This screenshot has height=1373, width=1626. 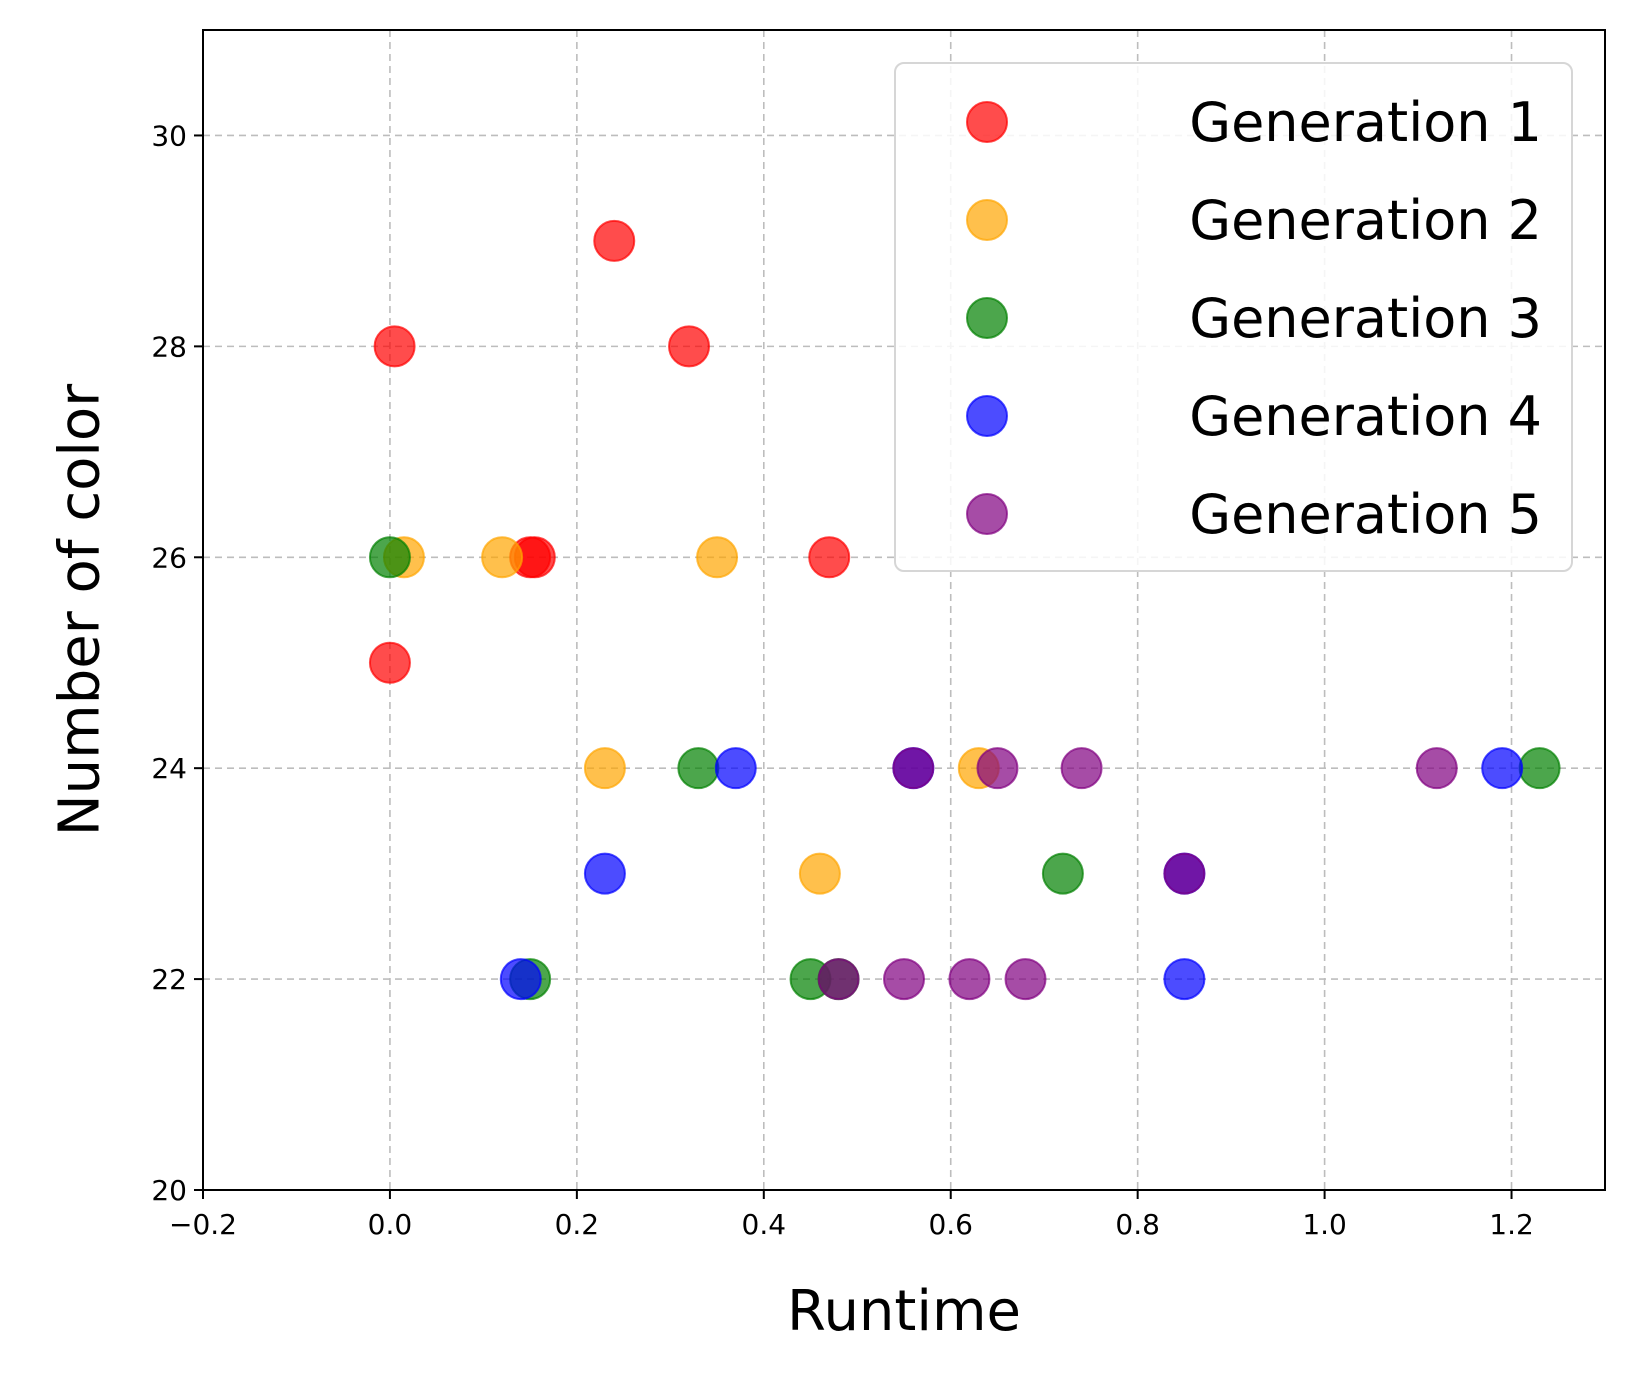 I want to click on y-axis-label: Number of color, so click(x=80, y=609).